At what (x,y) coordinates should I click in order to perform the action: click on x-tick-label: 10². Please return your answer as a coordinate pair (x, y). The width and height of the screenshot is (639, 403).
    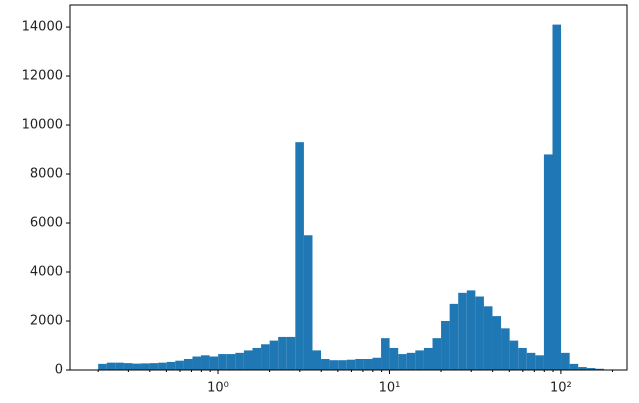
    Looking at the image, I should click on (561, 388).